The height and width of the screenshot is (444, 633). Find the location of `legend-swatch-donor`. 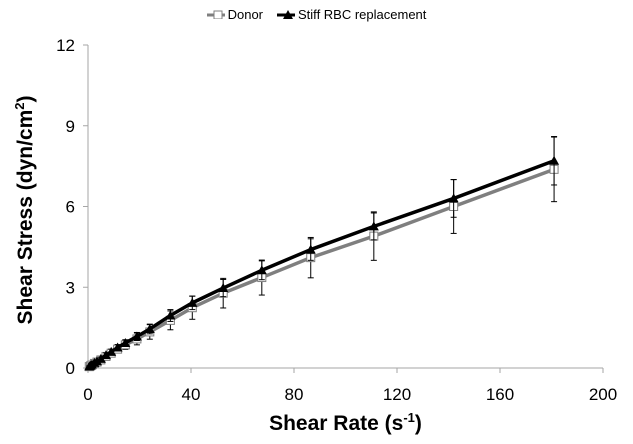

legend-swatch-donor is located at coordinates (215, 14).